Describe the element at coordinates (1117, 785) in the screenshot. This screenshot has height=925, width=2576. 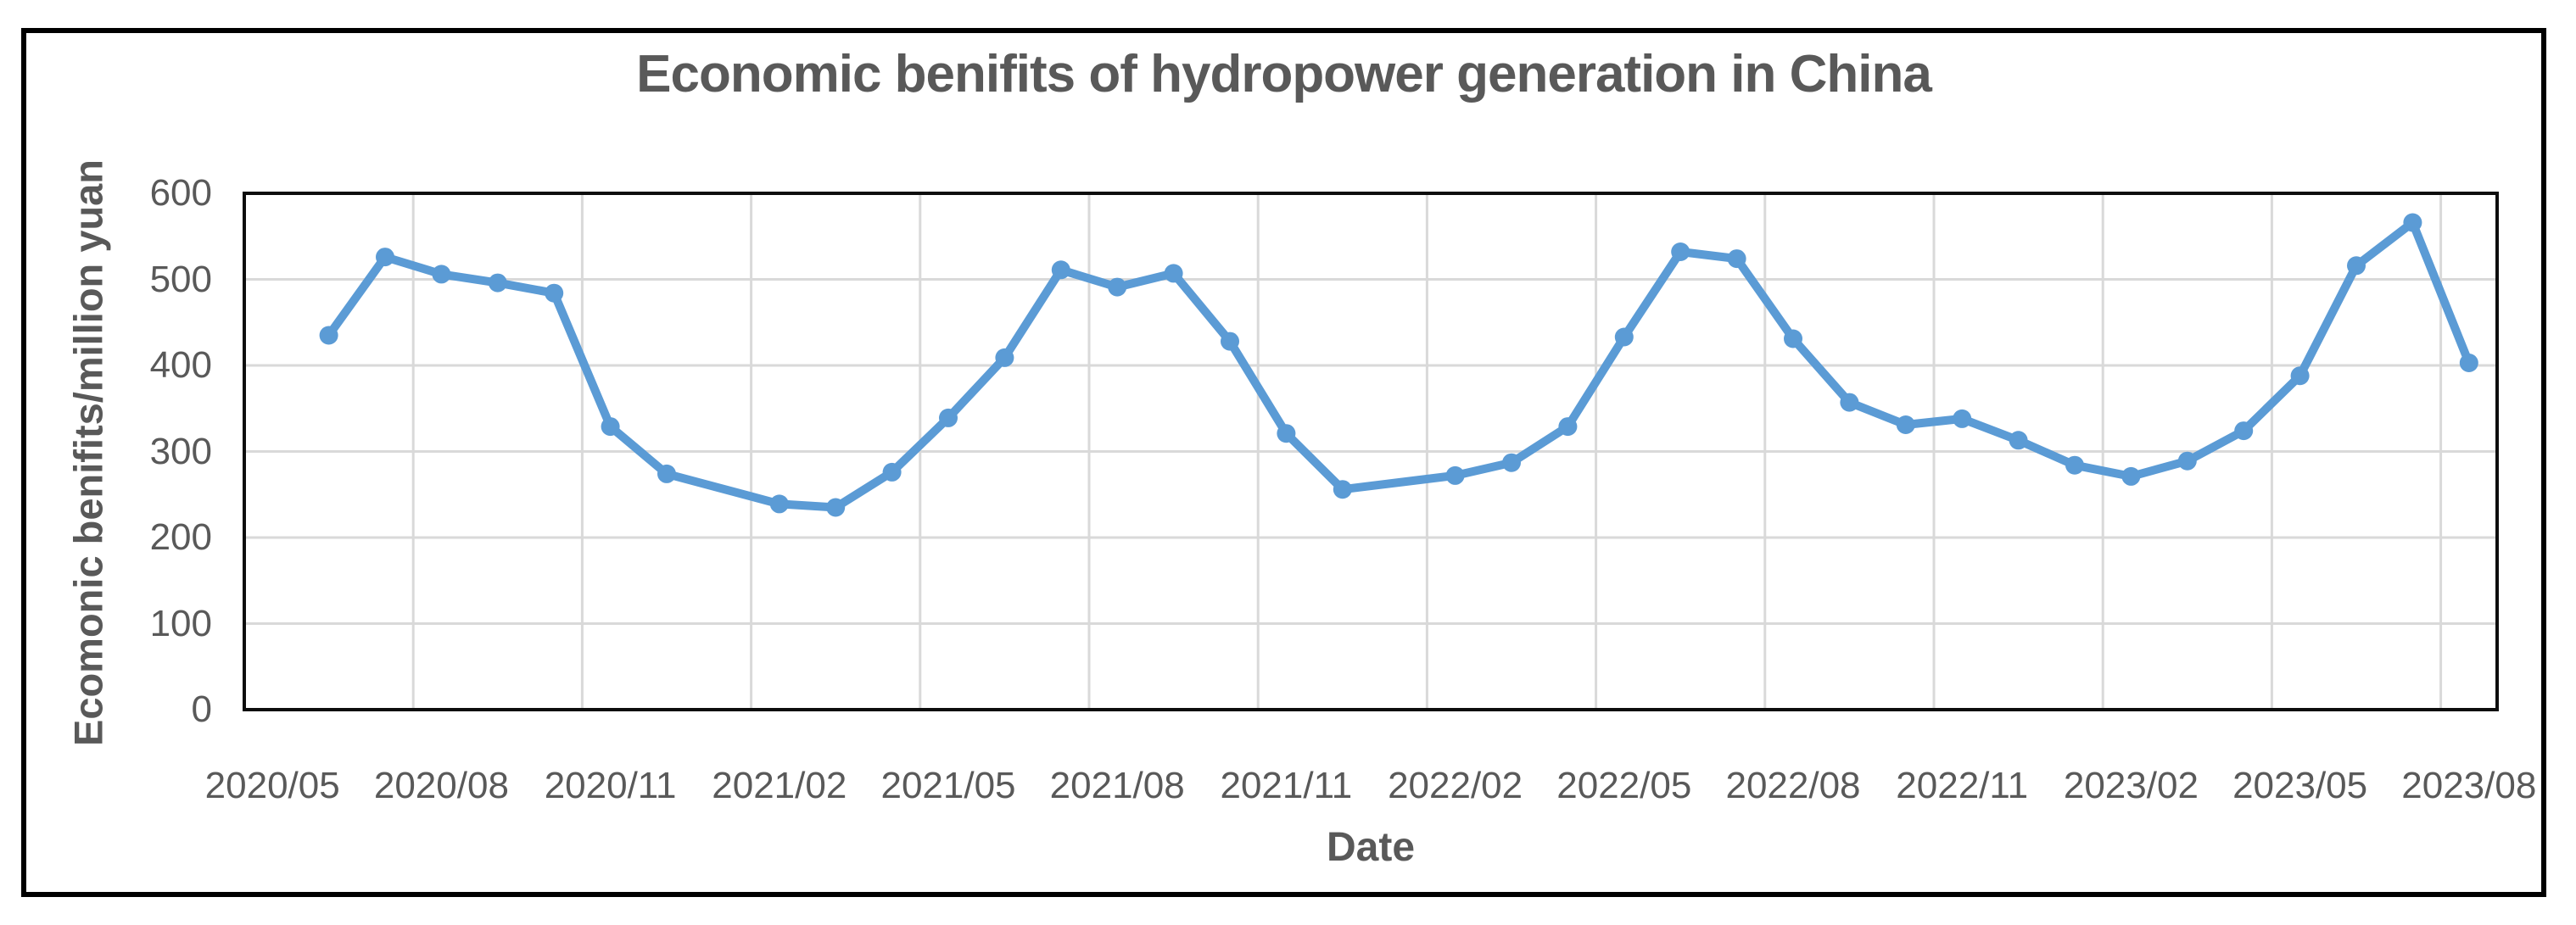
I see `x-tick-label: 2021/08` at that location.